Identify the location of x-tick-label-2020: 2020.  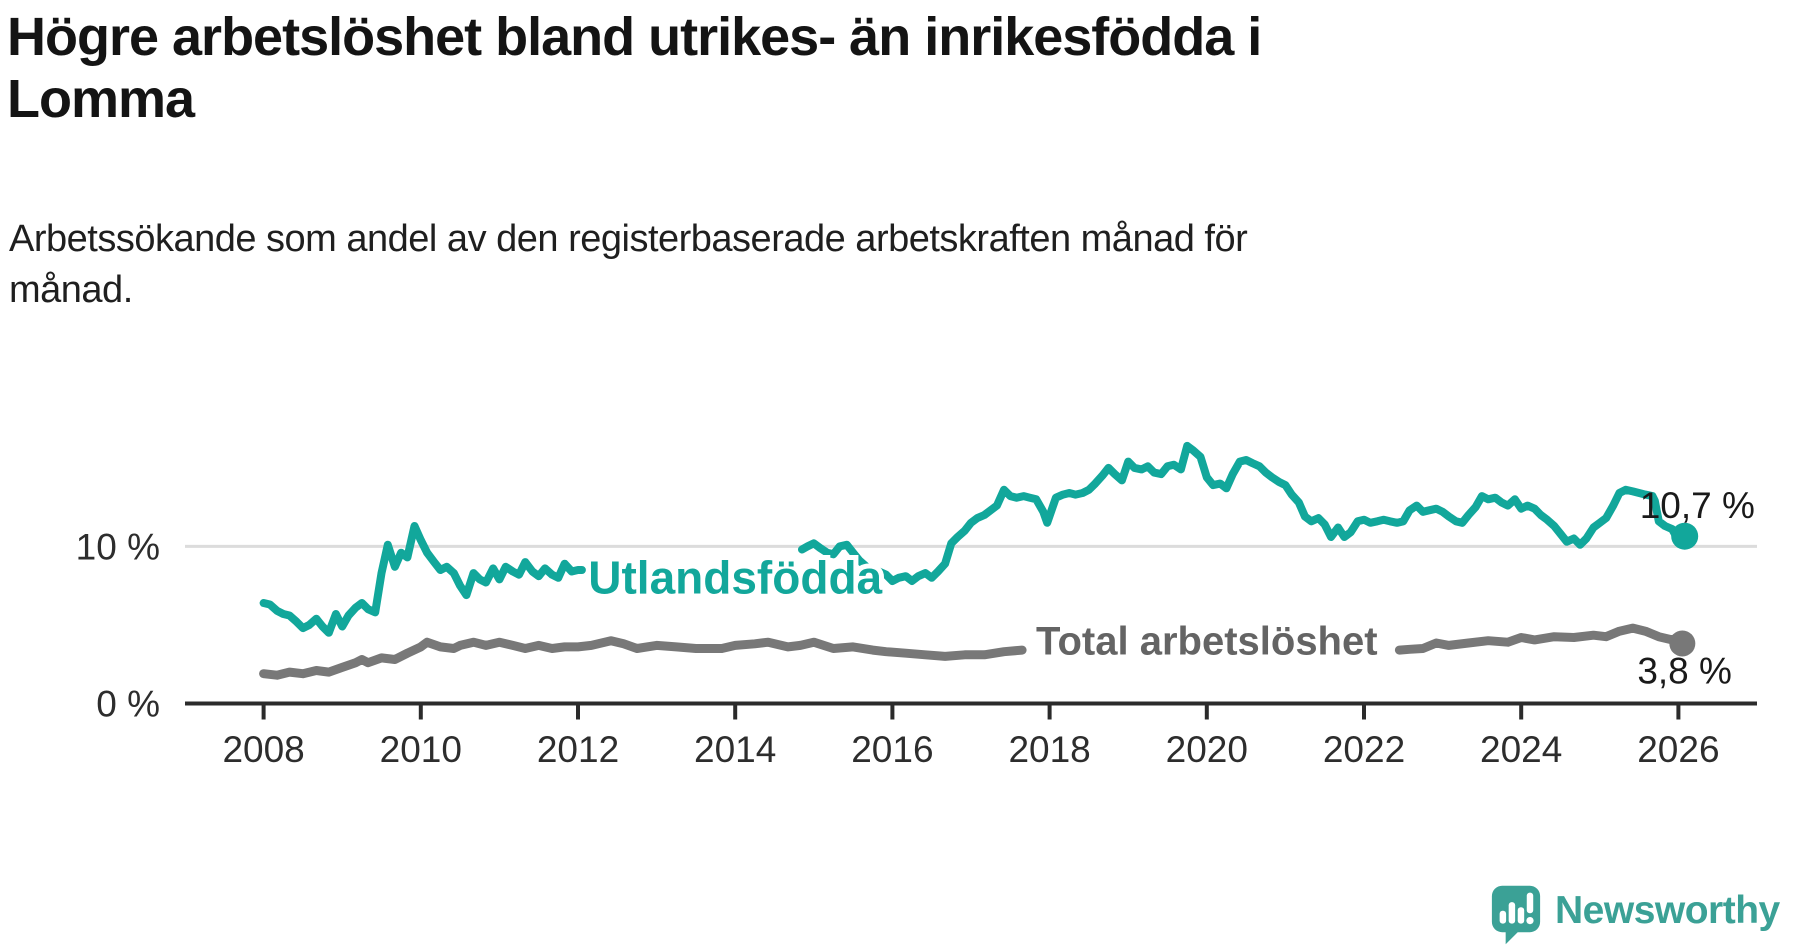
(1207, 749).